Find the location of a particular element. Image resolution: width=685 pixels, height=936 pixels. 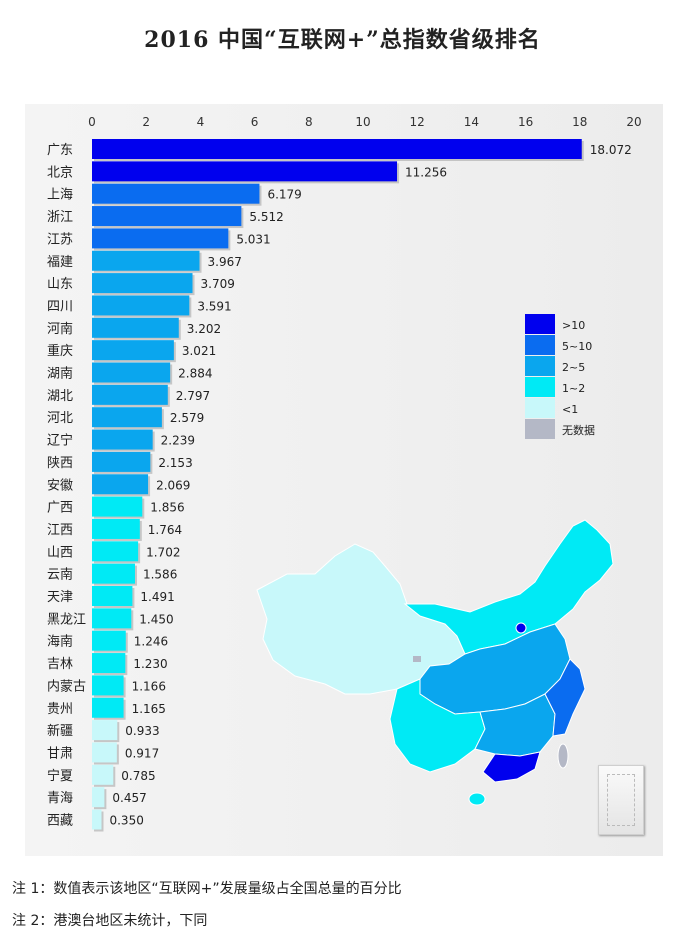

map-region-south is located at coordinates (515, 725).